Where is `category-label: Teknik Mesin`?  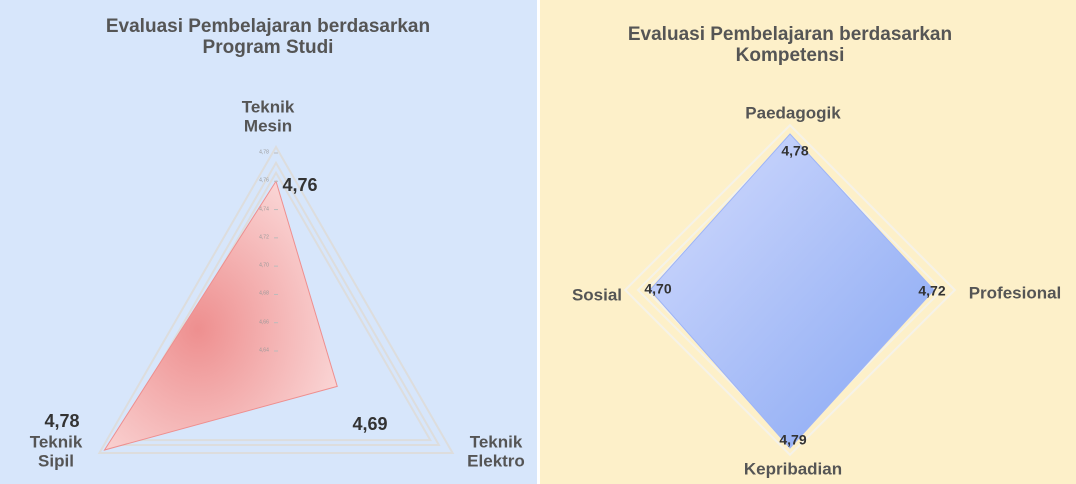
category-label: Teknik Mesin is located at coordinates (268, 116).